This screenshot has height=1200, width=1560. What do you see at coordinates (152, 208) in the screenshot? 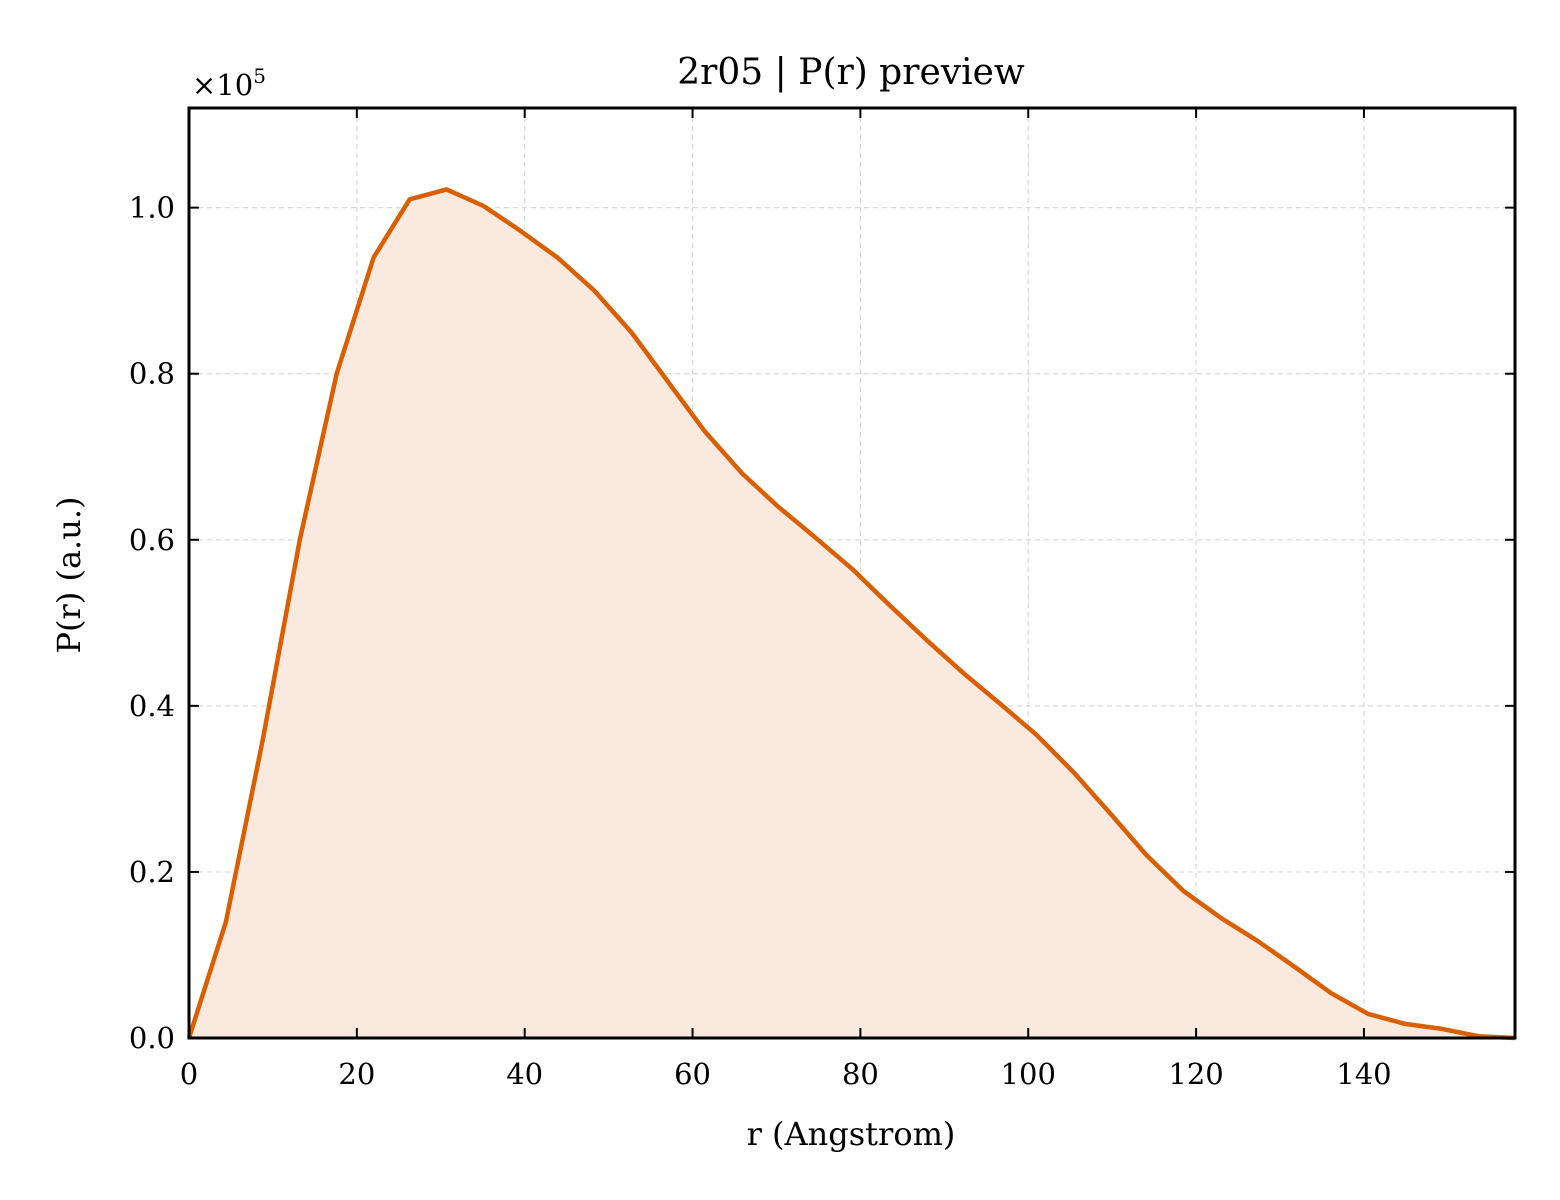
I see `y-tick-label: 1.0` at bounding box center [152, 208].